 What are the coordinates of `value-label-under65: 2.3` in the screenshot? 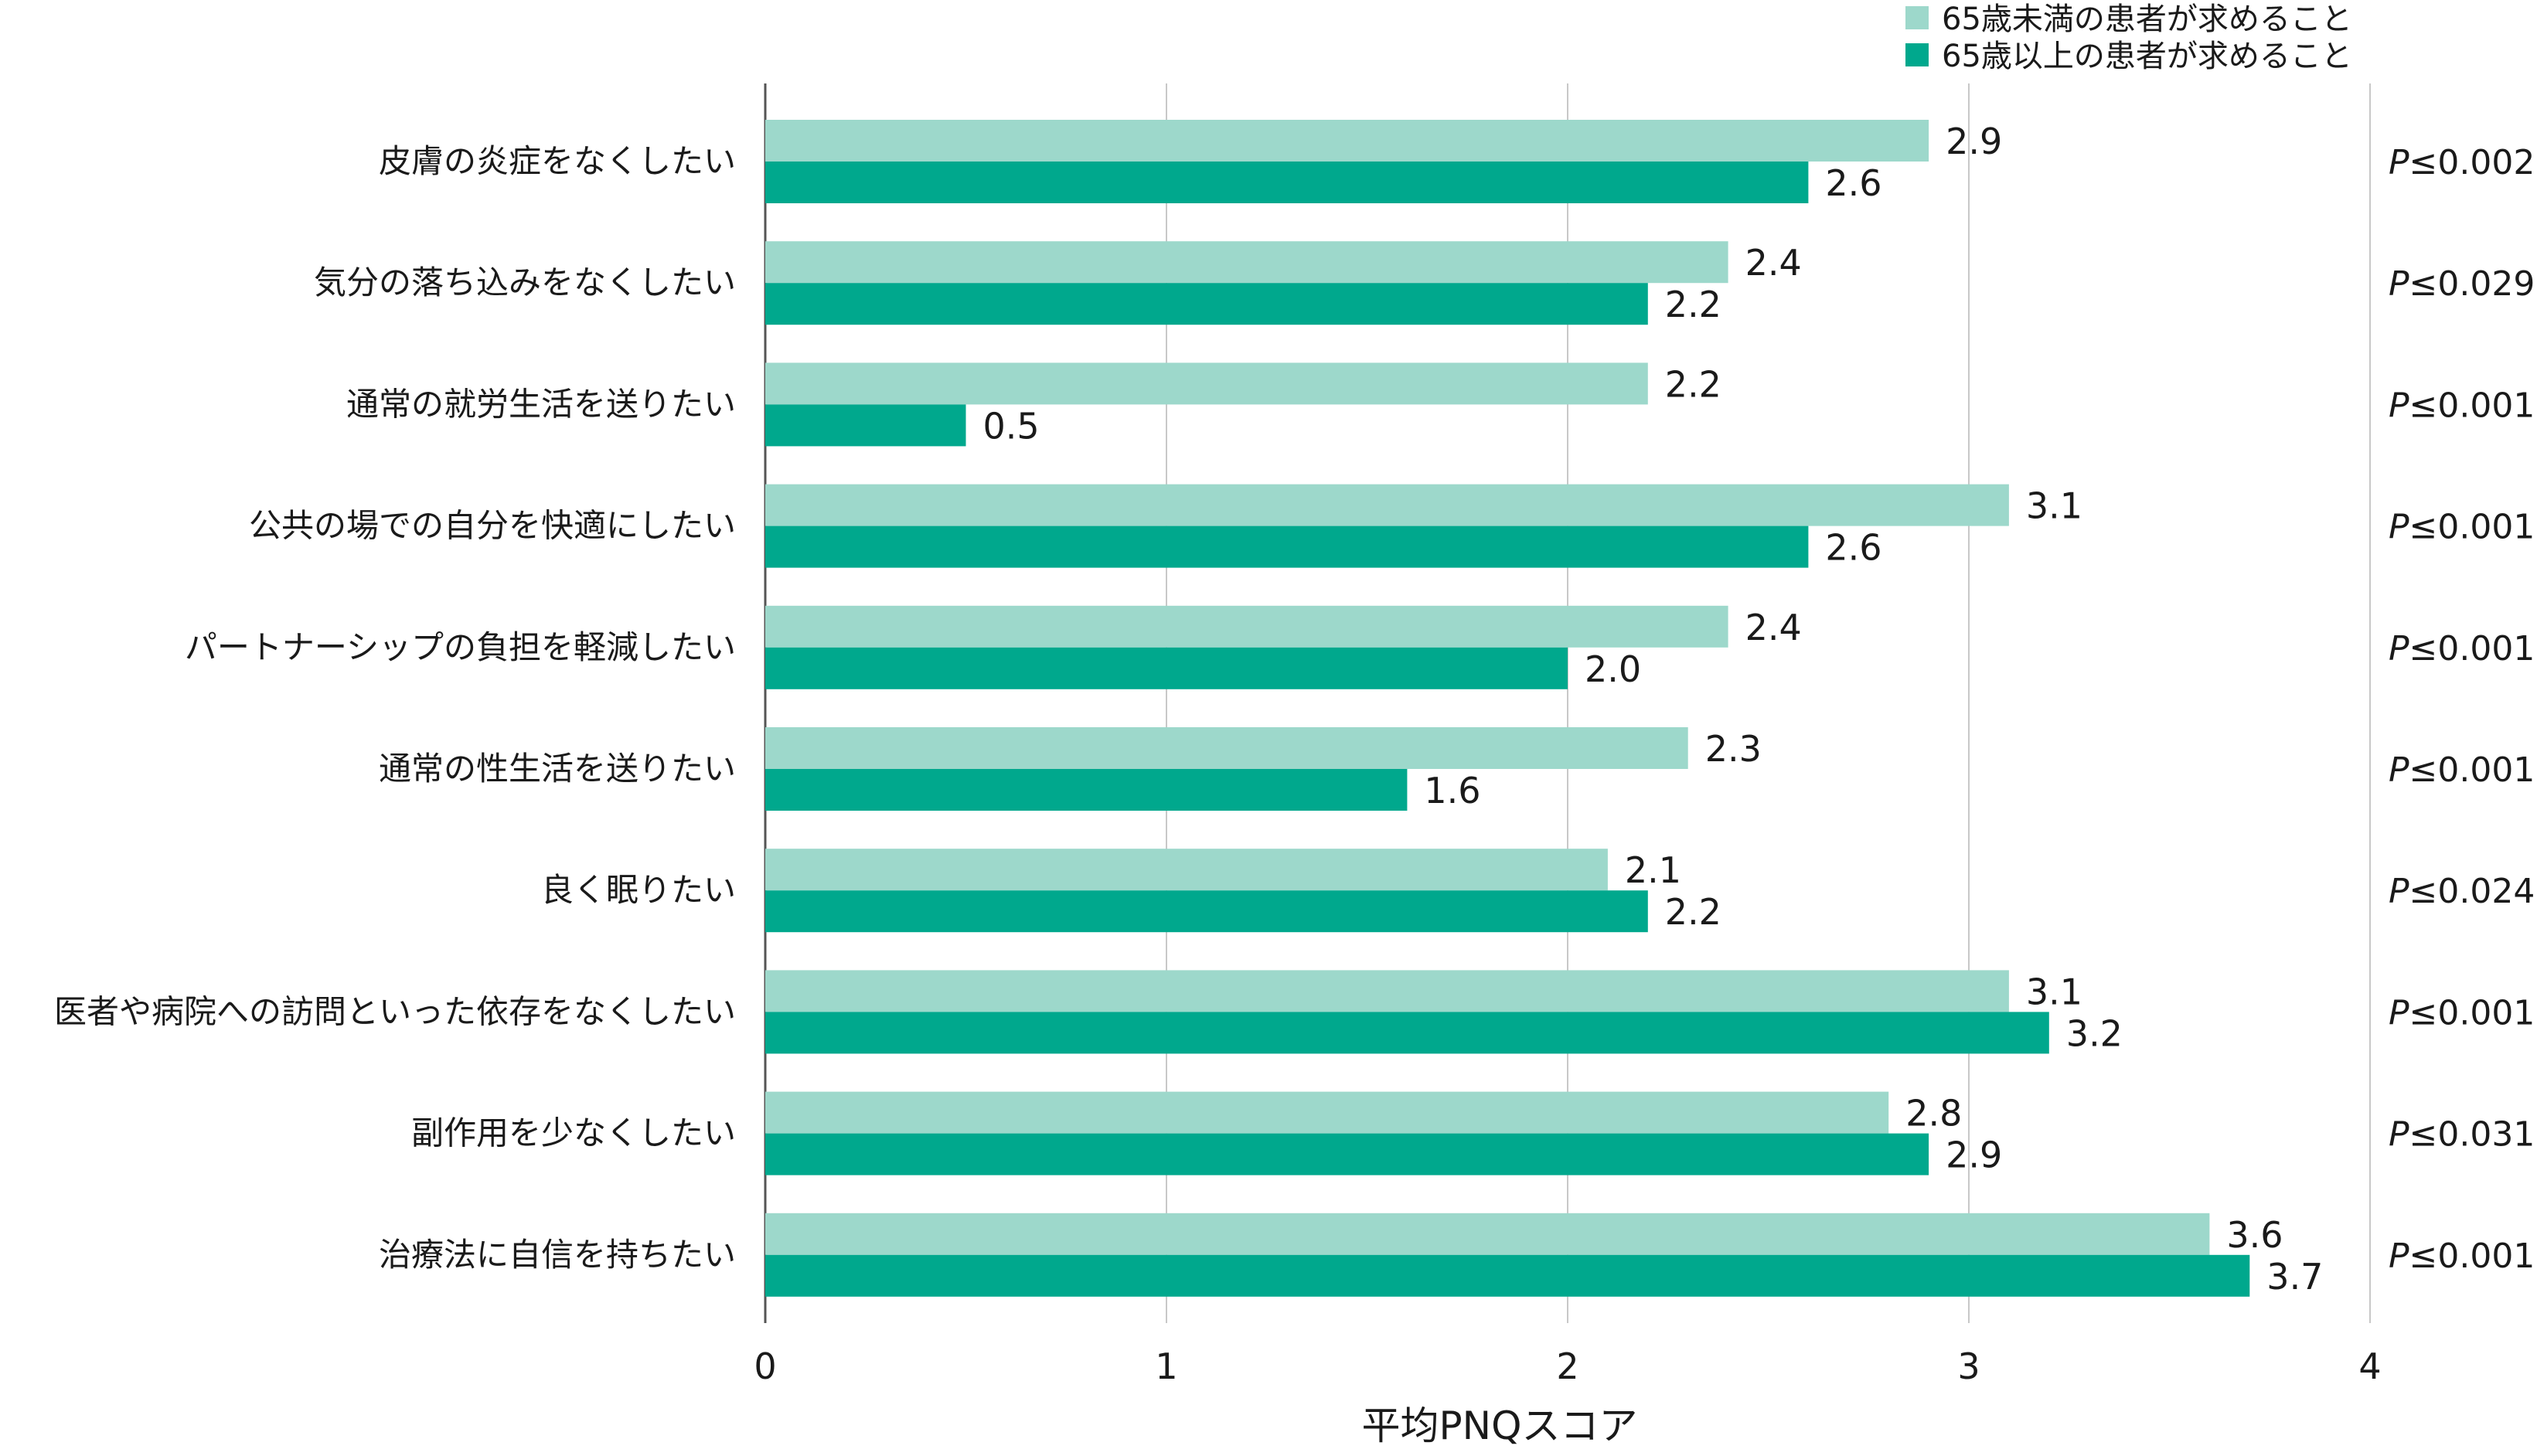 It's located at (1734, 749).